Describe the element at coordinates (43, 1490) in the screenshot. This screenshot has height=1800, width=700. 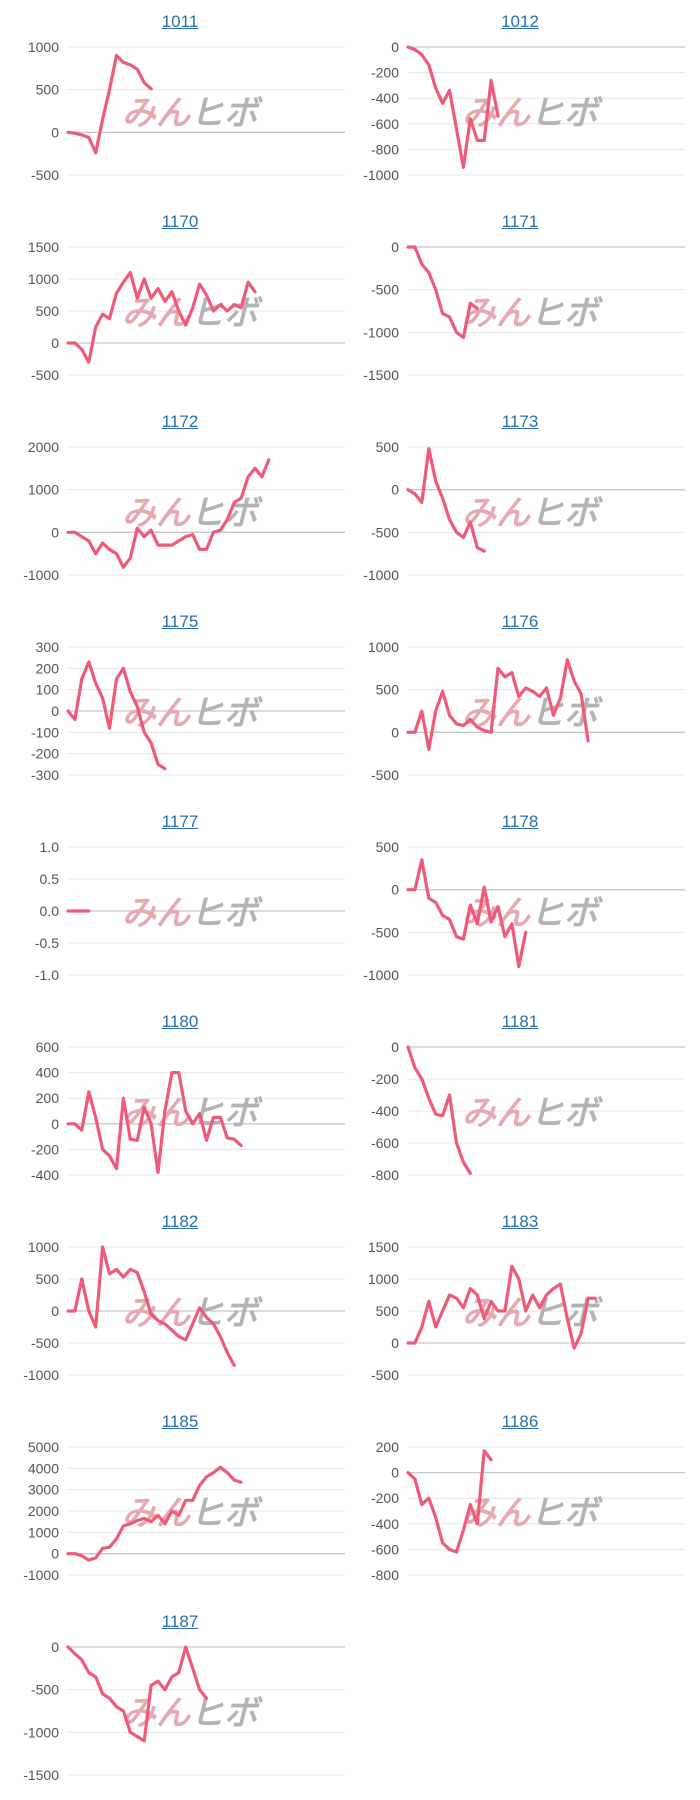
I see `y-tick-label: 3000` at that location.